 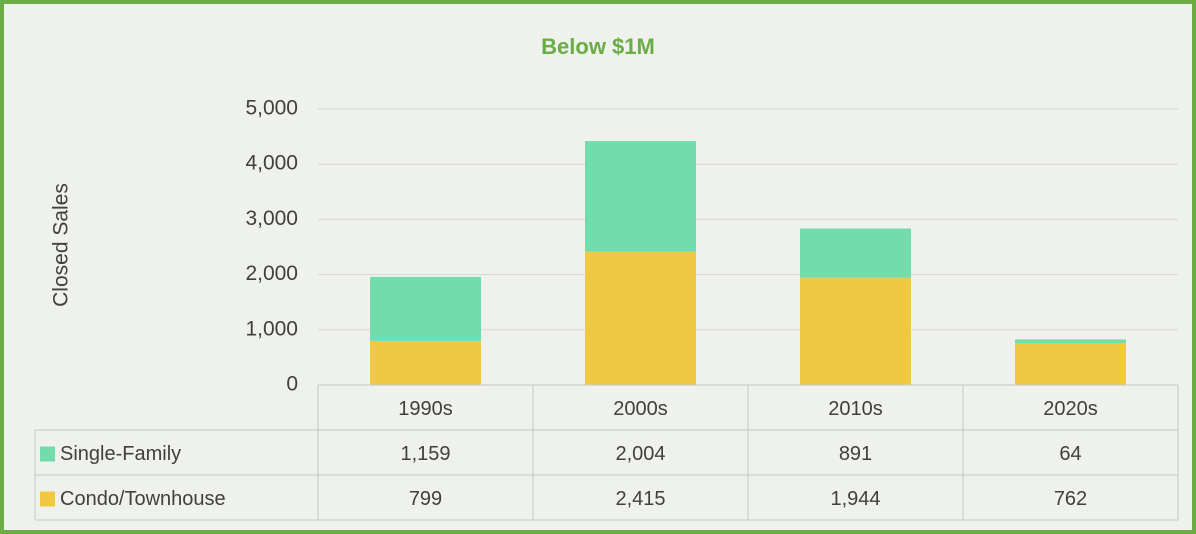 What do you see at coordinates (425, 409) in the screenshot?
I see `x-tick-label: 1990s` at bounding box center [425, 409].